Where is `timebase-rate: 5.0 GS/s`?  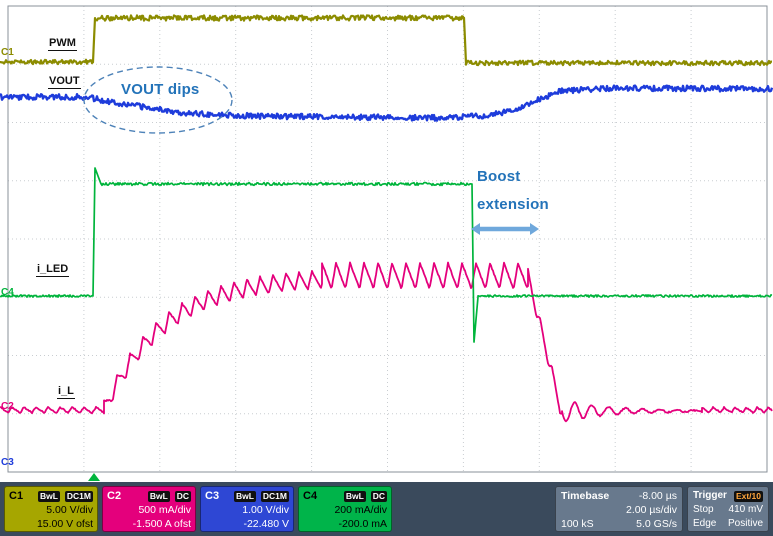
timebase-rate: 5.0 GS/s is located at coordinates (656, 524).